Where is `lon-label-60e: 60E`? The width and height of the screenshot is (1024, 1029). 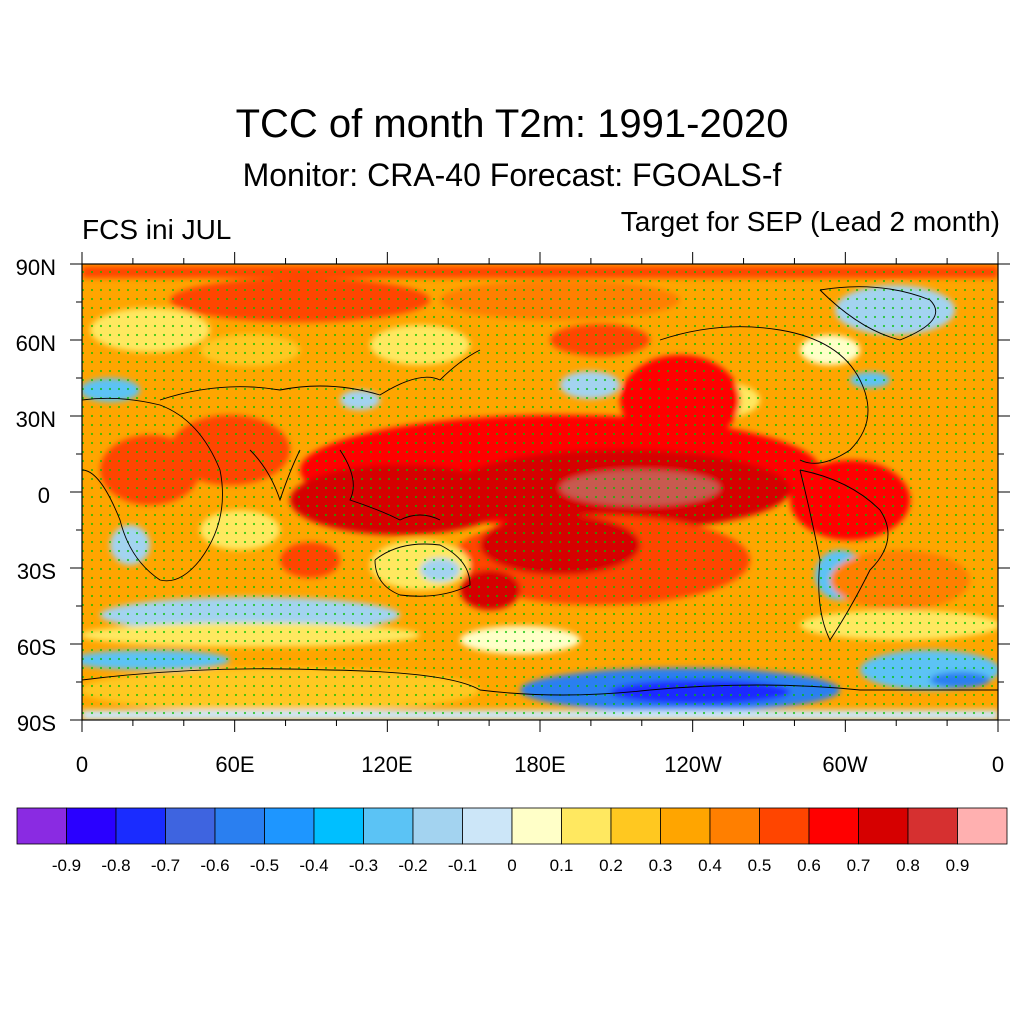 lon-label-60e: 60E is located at coordinates (235, 764).